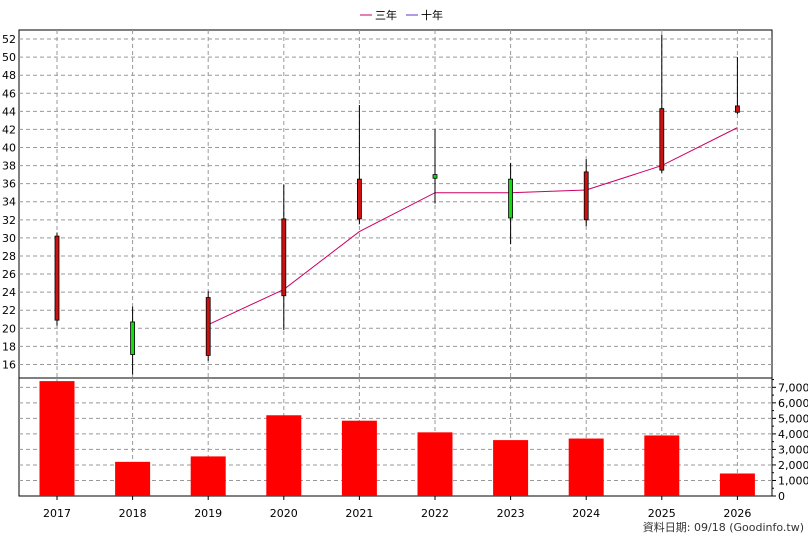 The width and height of the screenshot is (808, 540). Describe the element at coordinates (662, 513) in the screenshot. I see `x-tick-label: 2025` at that location.